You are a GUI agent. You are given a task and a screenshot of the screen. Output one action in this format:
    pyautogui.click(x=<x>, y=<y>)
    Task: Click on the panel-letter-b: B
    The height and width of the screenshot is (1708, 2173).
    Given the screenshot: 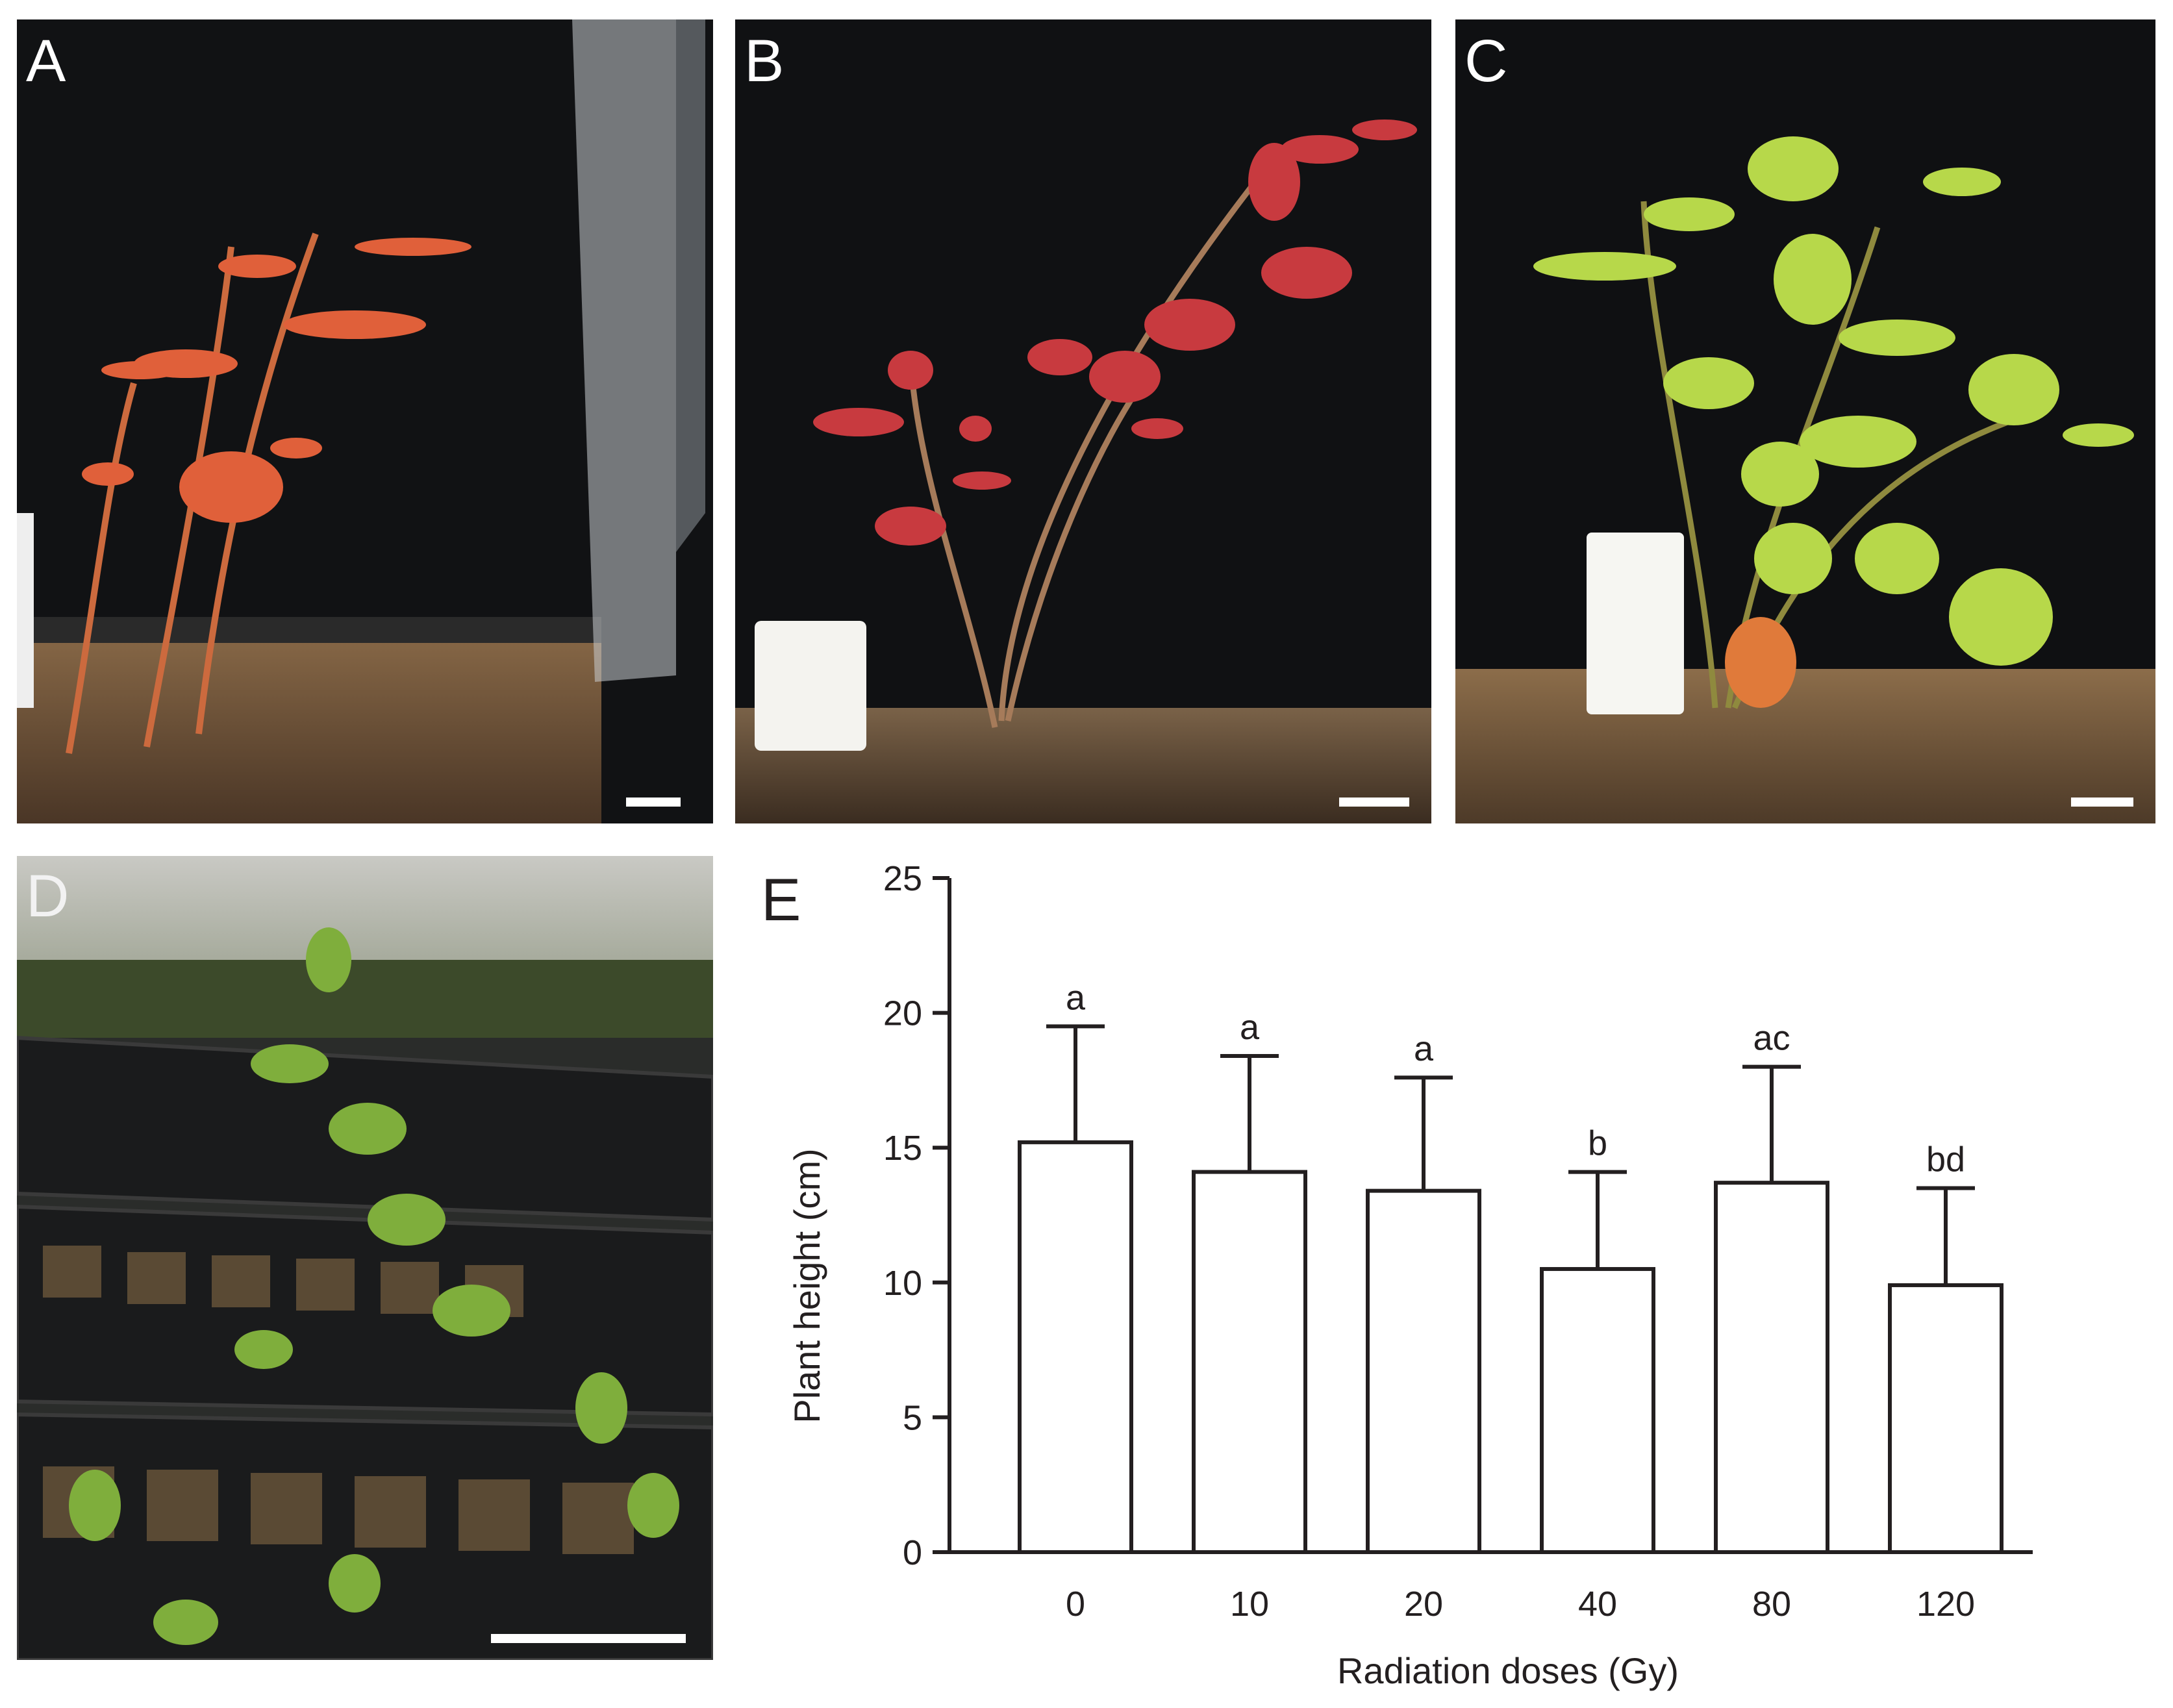 What is the action you would take?
    pyautogui.click(x=764, y=61)
    